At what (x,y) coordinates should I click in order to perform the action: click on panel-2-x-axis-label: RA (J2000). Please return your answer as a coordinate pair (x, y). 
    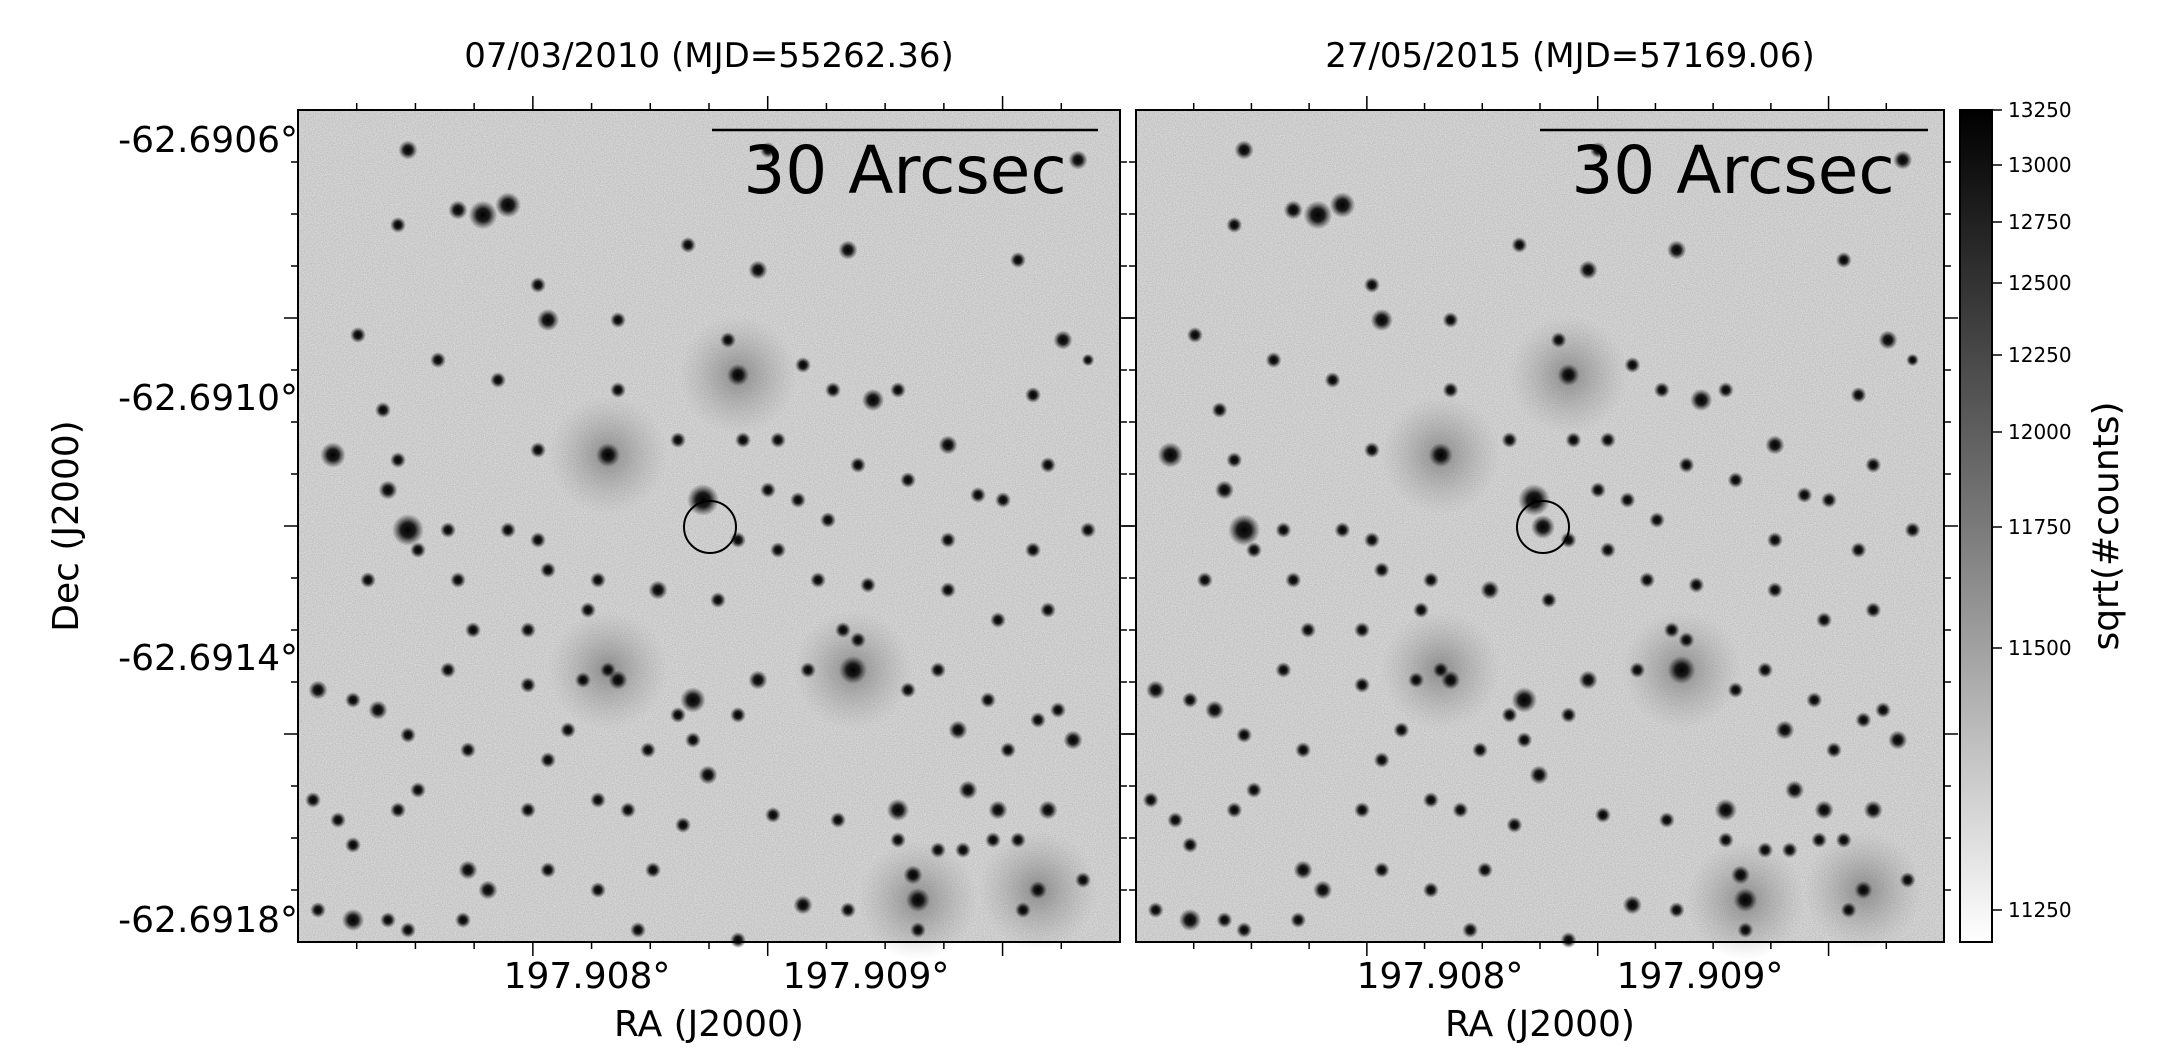
    Looking at the image, I should click on (1540, 1024).